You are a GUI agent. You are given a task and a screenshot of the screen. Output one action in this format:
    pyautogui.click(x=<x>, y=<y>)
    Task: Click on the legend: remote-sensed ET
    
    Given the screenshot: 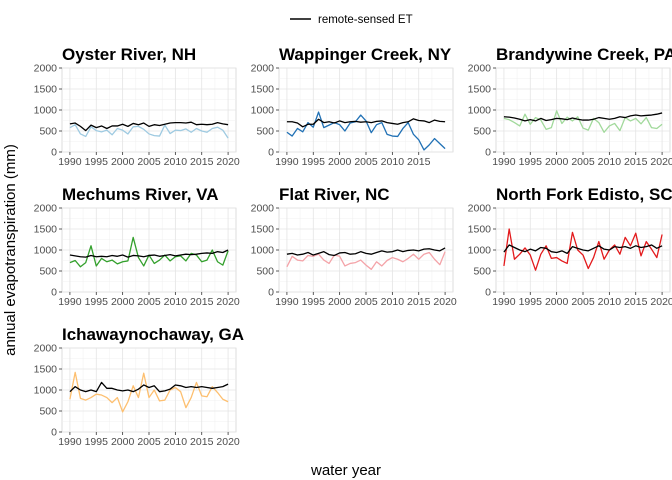 What is the action you would take?
    pyautogui.click(x=351, y=20)
    